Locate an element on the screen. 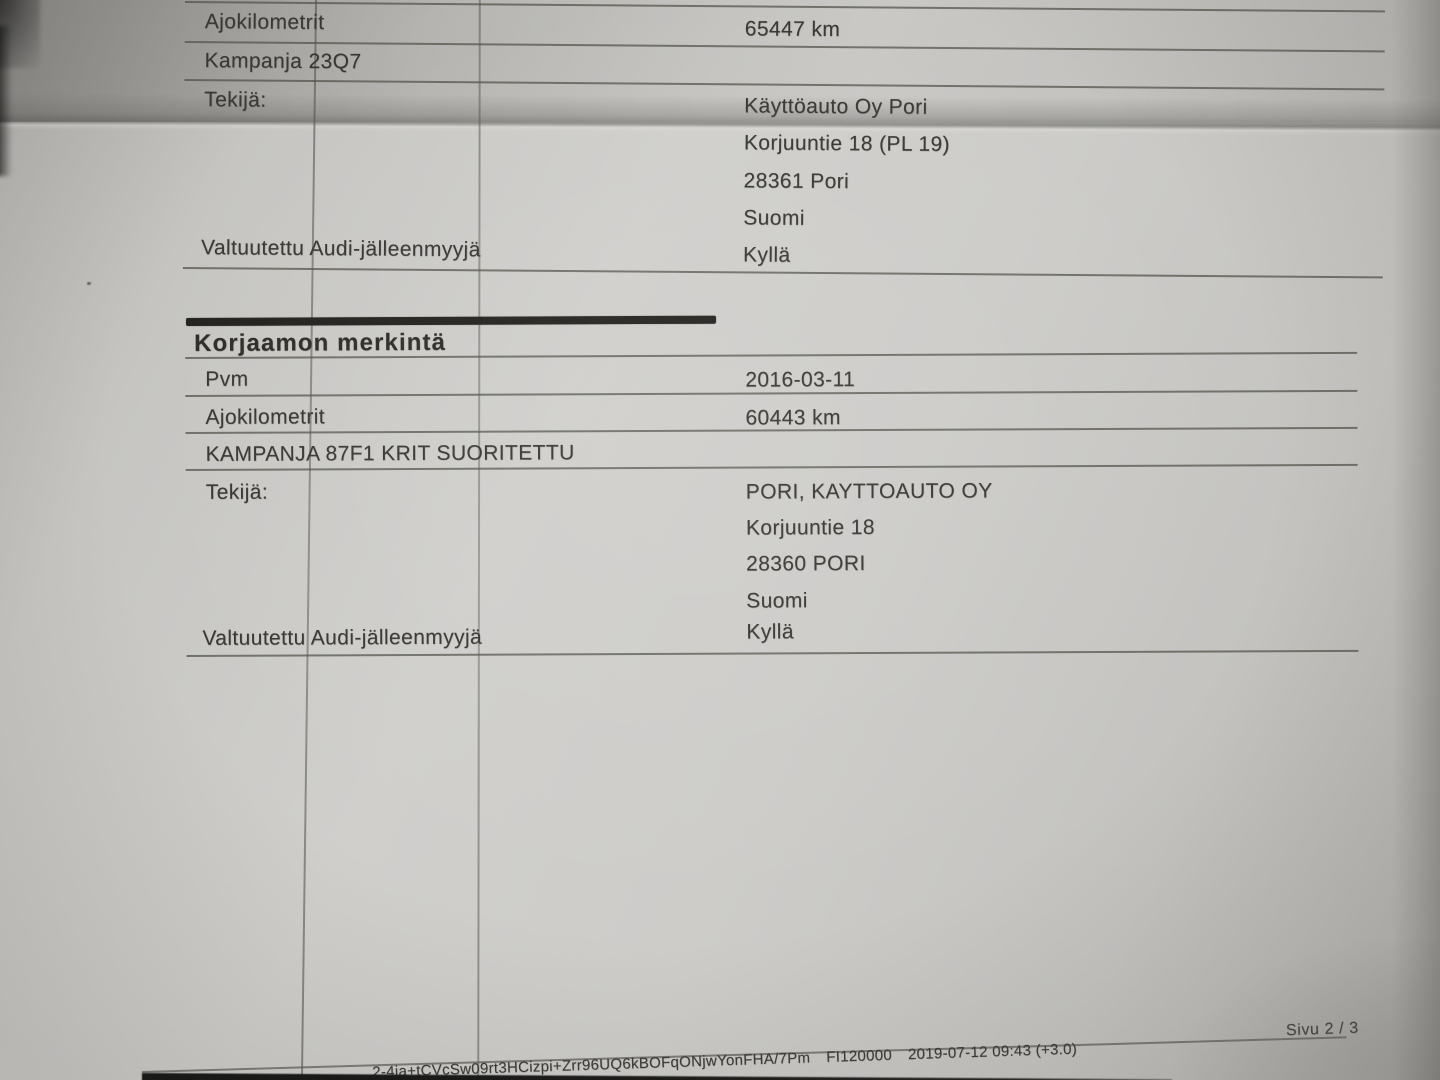  field-value: Käyttöauto Oy Pori is located at coordinates (836, 106).